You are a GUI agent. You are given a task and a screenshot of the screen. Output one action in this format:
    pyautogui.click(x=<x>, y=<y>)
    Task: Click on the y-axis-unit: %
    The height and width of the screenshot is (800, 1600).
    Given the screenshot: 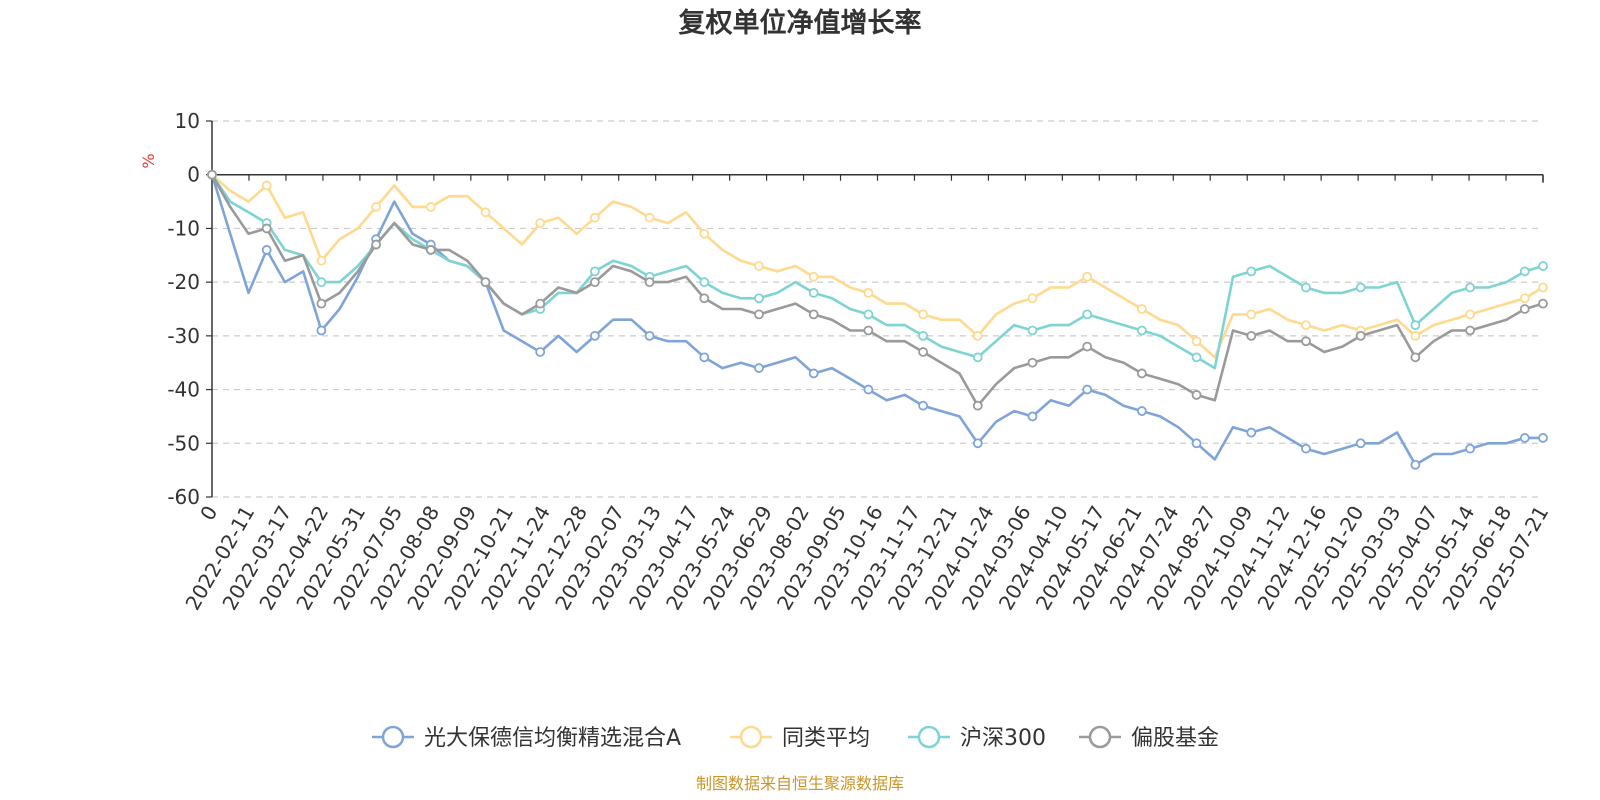 What is the action you would take?
    pyautogui.click(x=148, y=160)
    